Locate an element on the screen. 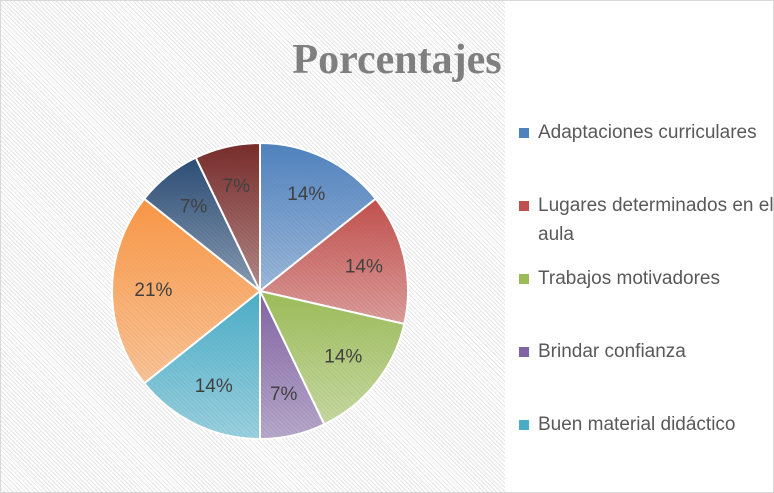 The width and height of the screenshot is (774, 493). legend-label: Trabajos motivadores is located at coordinates (629, 278).